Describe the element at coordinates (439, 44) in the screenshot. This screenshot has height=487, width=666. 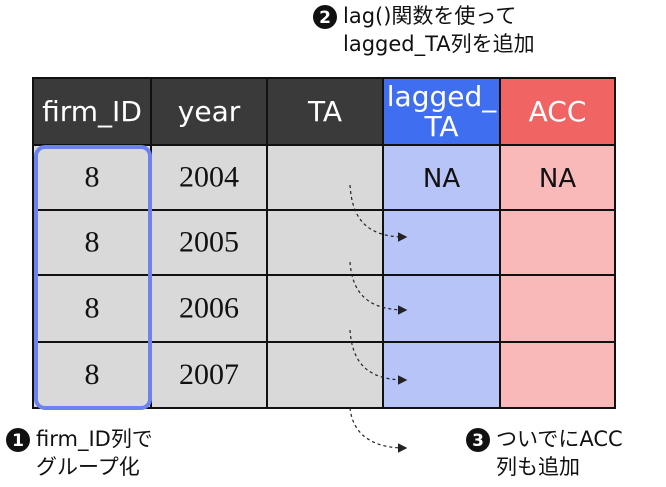
I see `annotation-text: lagged_TA列を追加` at that location.